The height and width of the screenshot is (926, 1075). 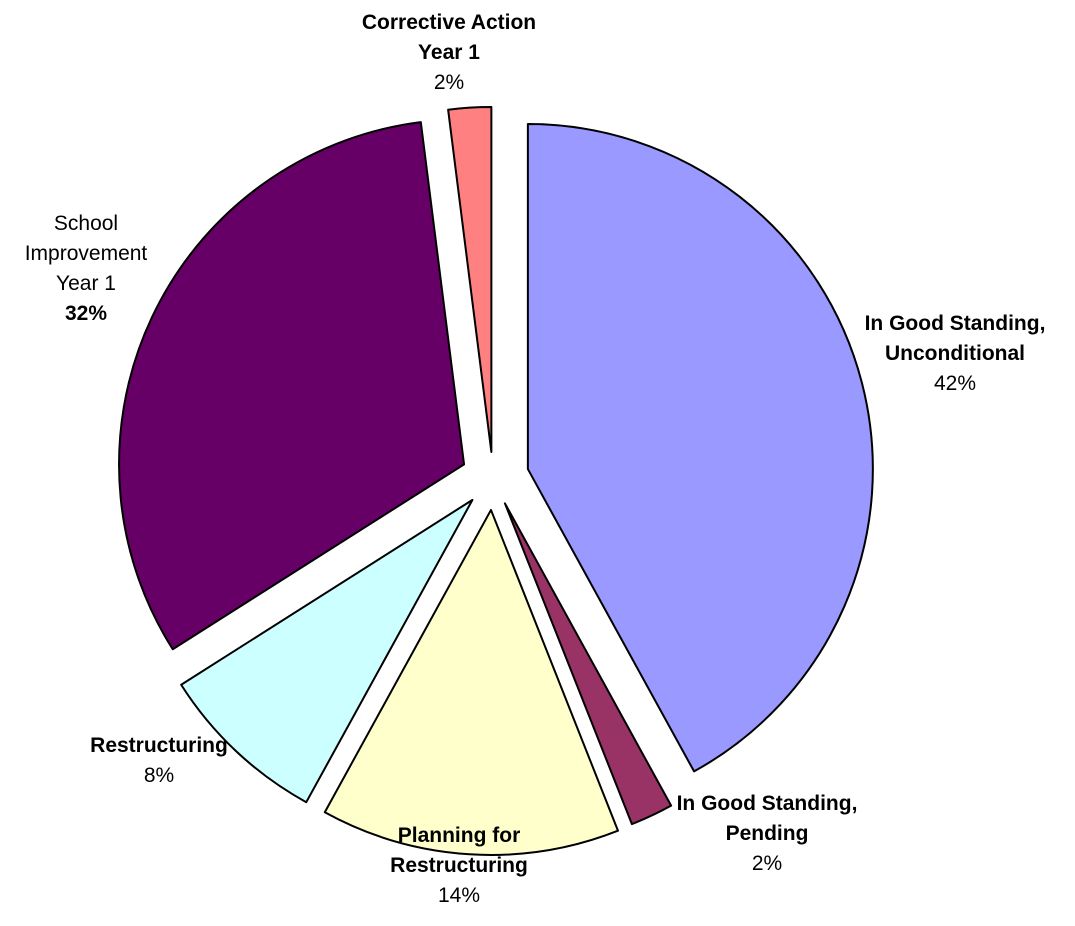 I want to click on slice-name-line: Pending, so click(x=767, y=833).